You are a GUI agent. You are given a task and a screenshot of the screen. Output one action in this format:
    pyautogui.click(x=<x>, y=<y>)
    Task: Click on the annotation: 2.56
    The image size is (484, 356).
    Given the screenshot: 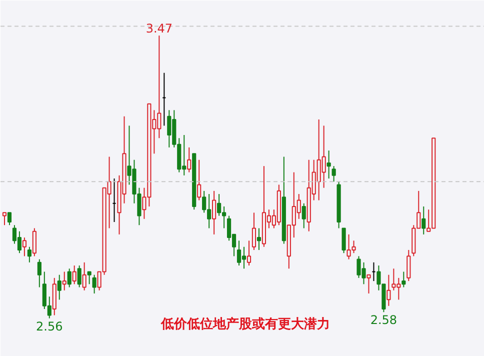 What is the action you would take?
    pyautogui.click(x=49, y=326)
    